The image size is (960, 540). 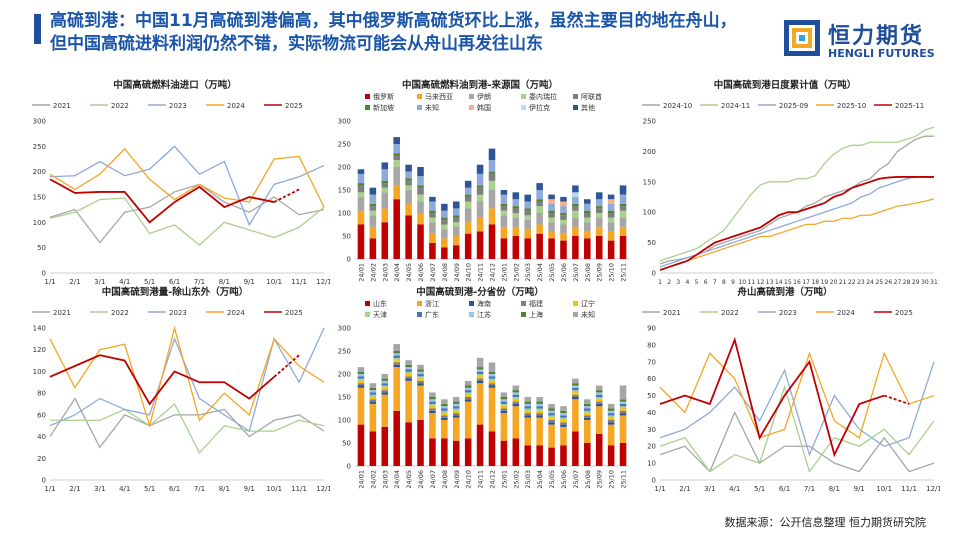 What do you see at coordinates (49, 282) in the screenshot?
I see `x-tick-label: 1/1` at bounding box center [49, 282].